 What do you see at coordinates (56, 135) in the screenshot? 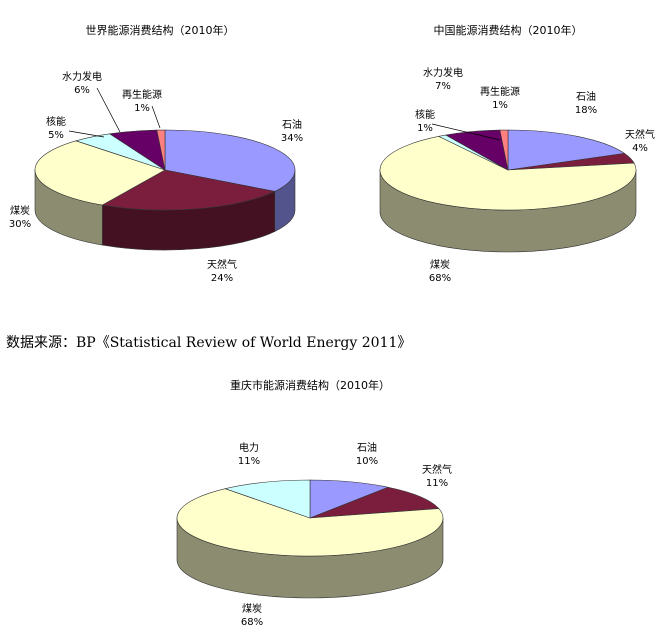
I see `value-label: 5%` at bounding box center [56, 135].